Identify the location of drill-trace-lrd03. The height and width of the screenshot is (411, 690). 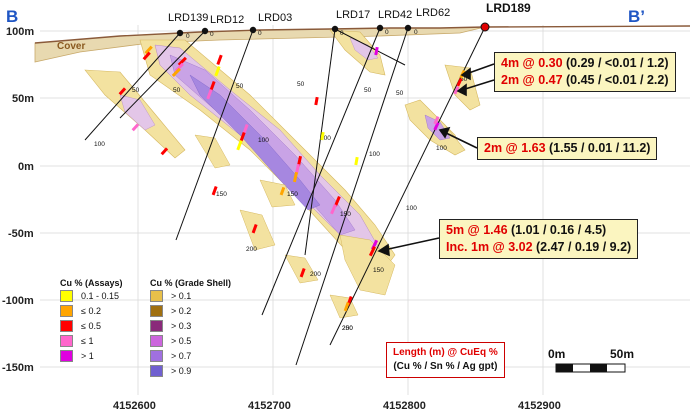
(214, 135).